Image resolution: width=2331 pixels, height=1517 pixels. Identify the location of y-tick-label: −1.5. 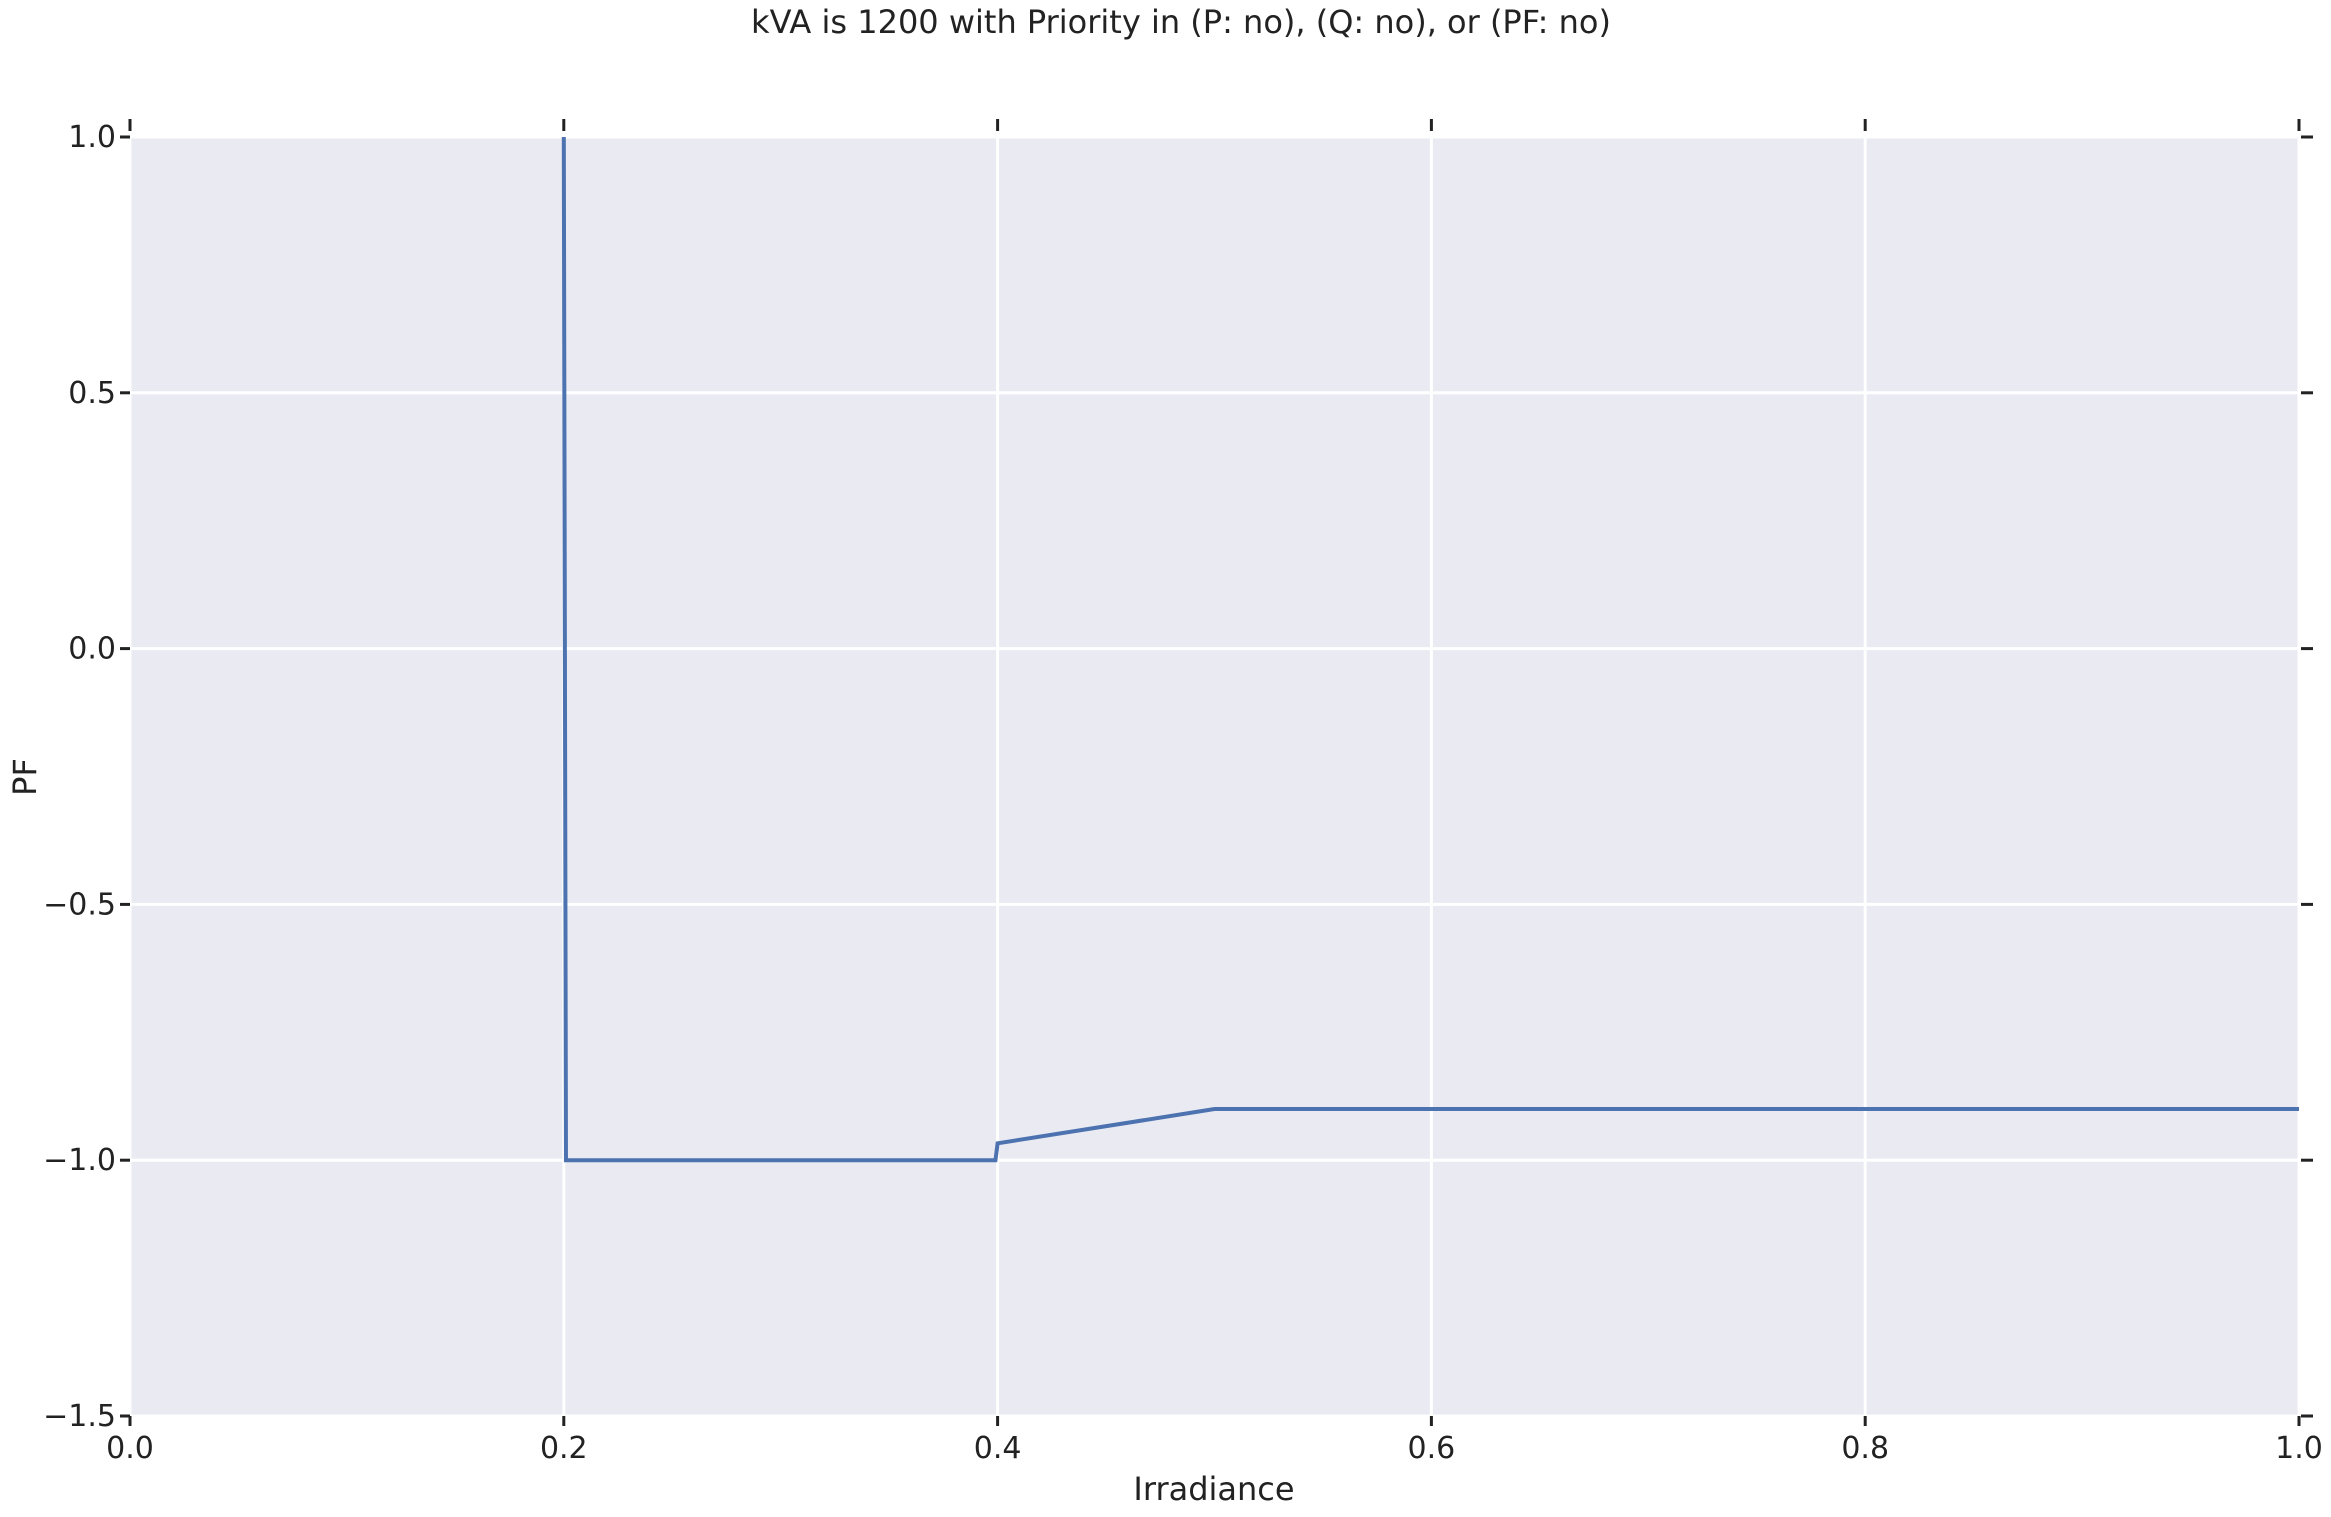
(79, 1416).